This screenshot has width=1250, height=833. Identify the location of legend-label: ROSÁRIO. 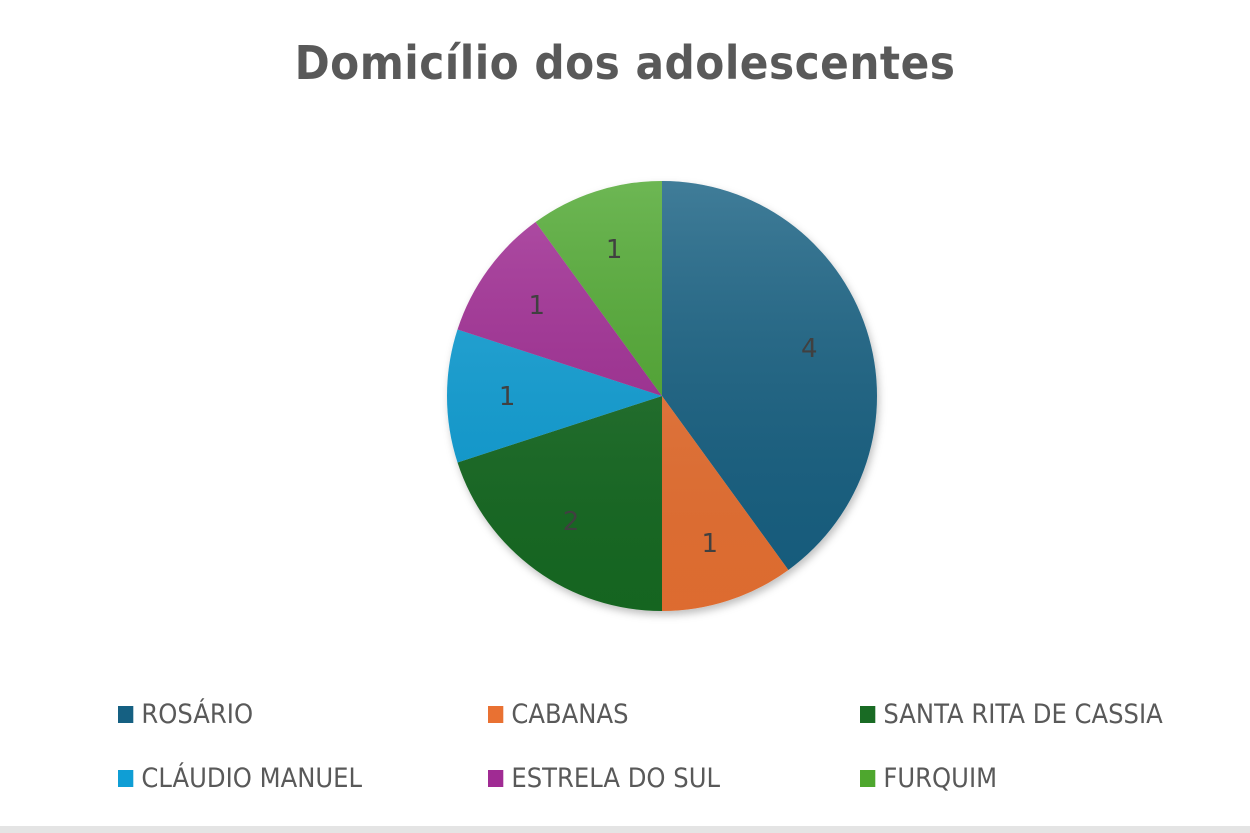
(197, 714).